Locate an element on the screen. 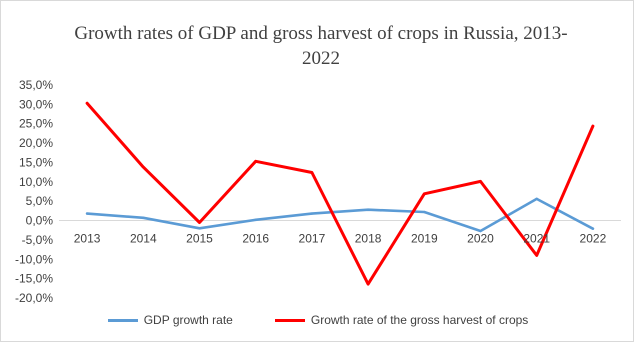 This screenshot has width=634, height=343. y-tick-label: 35,0% is located at coordinates (36, 85).